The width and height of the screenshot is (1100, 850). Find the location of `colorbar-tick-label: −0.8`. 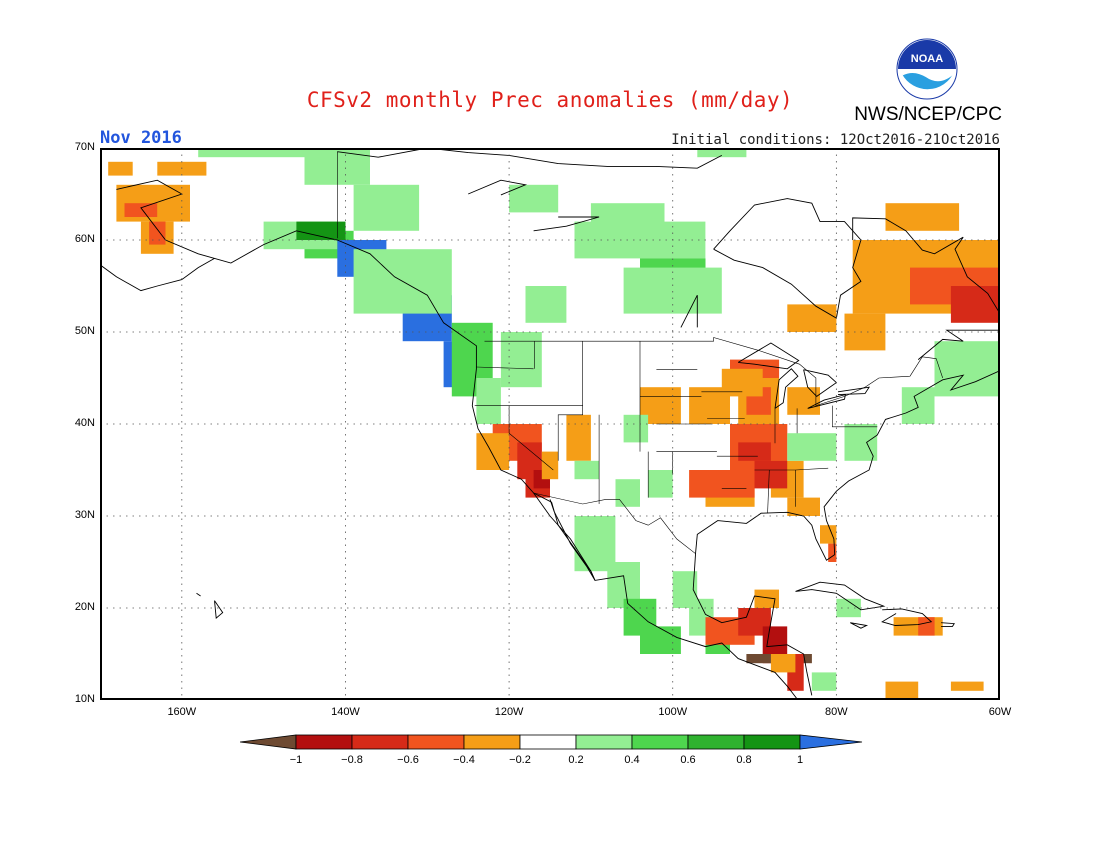

colorbar-tick-label: −0.8 is located at coordinates (352, 760).